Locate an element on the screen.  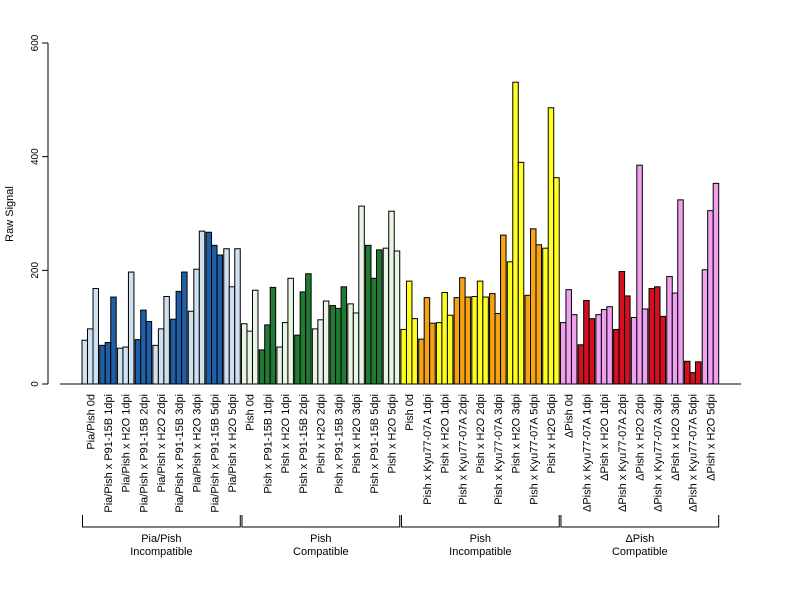
category-label: Pia/Pish x P91-15B 3dpi is located at coordinates (180, 453).